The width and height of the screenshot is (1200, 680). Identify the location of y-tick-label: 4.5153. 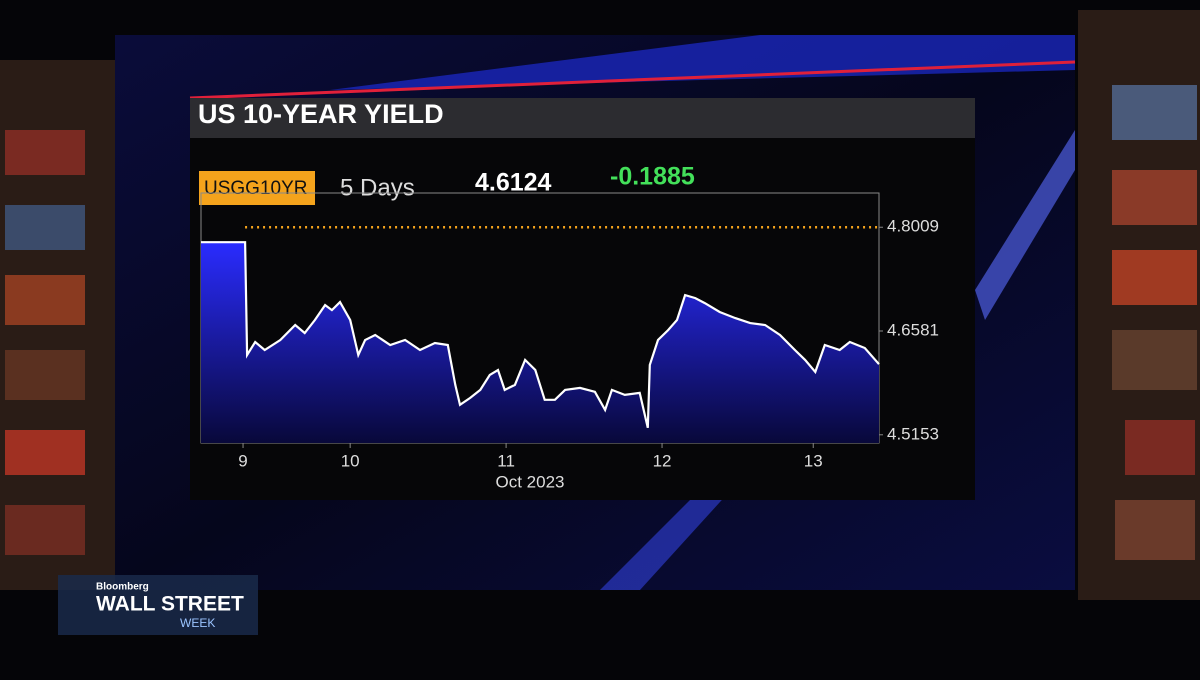
(913, 433).